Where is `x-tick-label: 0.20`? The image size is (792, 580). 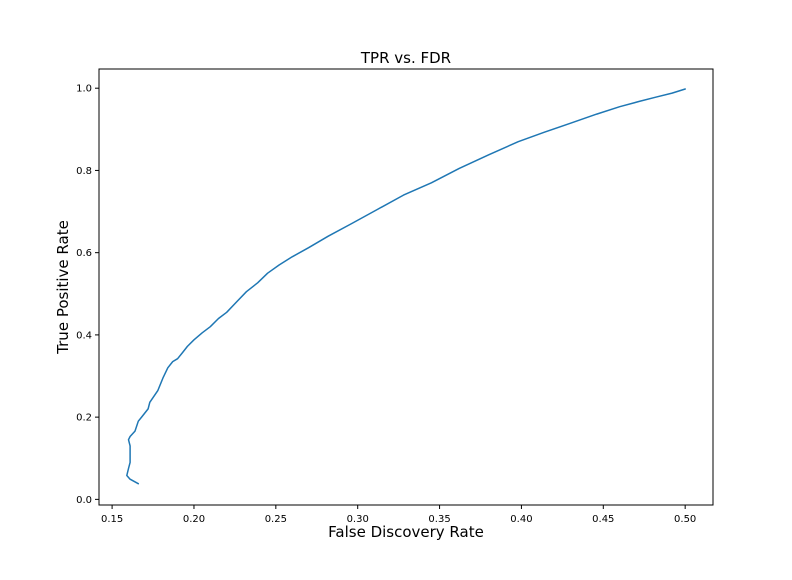 x-tick-label: 0.20 is located at coordinates (194, 519).